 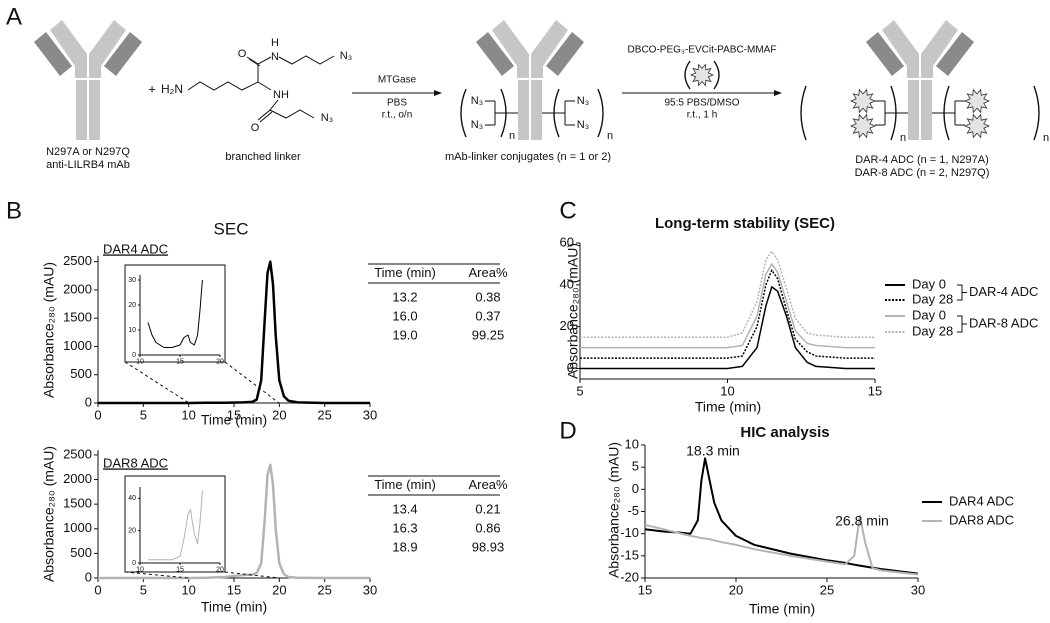 What do you see at coordinates (88, 152) in the screenshot?
I see `scheme-text: N297A or N297Q` at bounding box center [88, 152].